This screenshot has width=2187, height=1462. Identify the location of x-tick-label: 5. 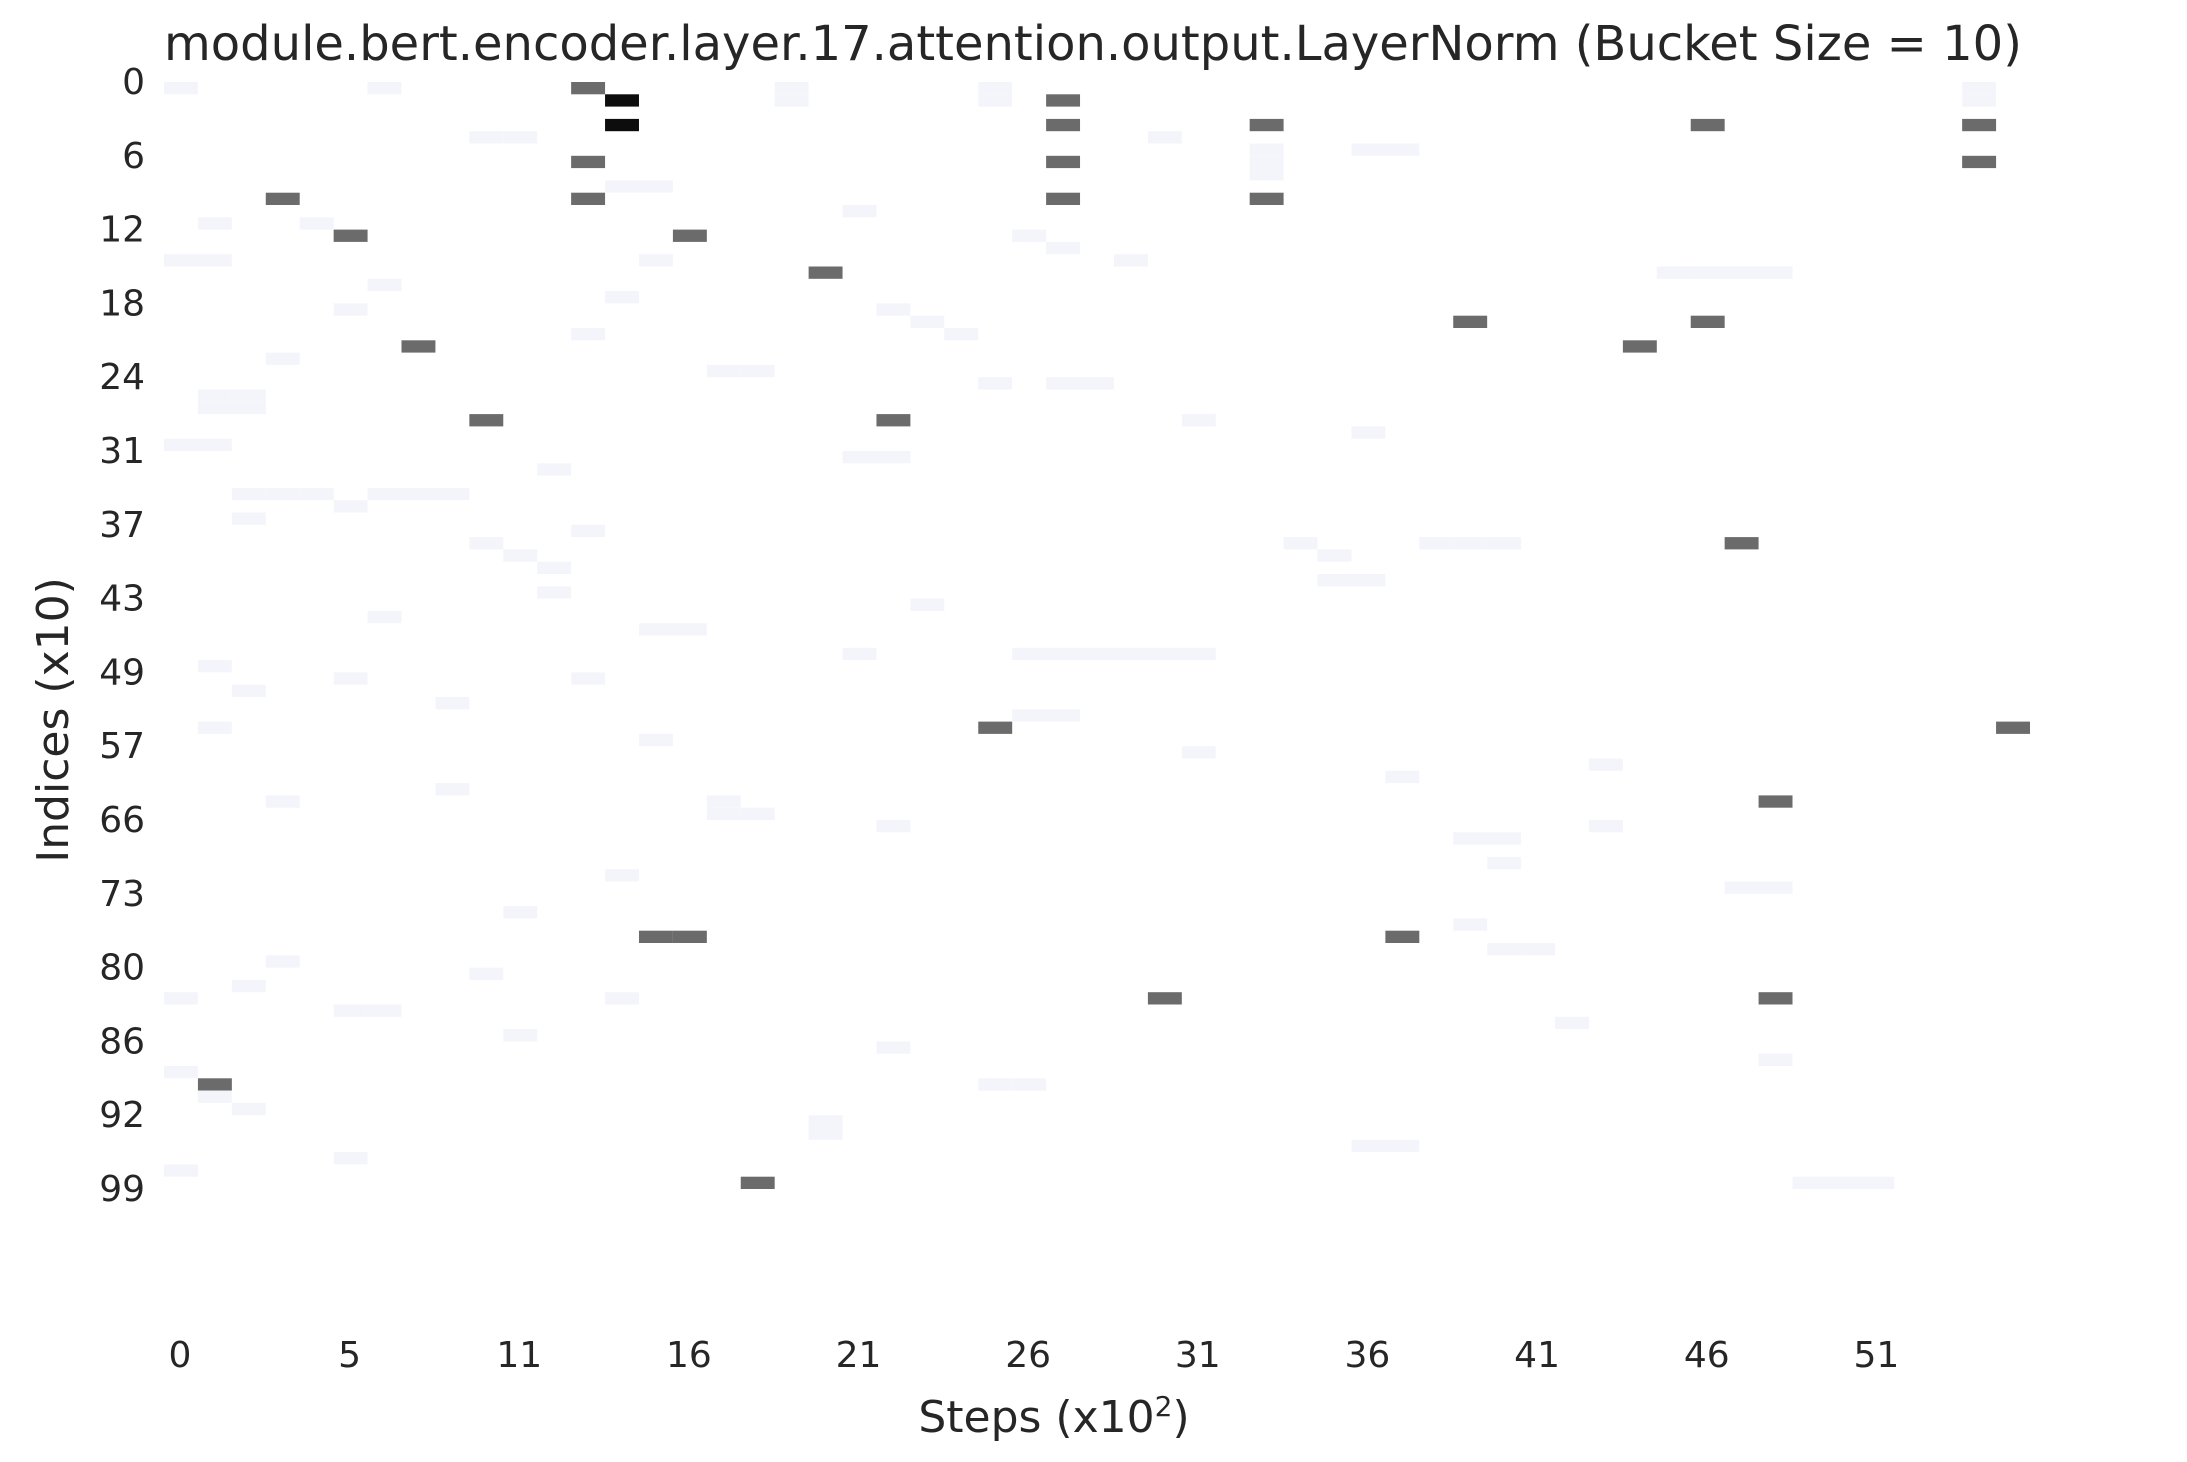
(349, 1355).